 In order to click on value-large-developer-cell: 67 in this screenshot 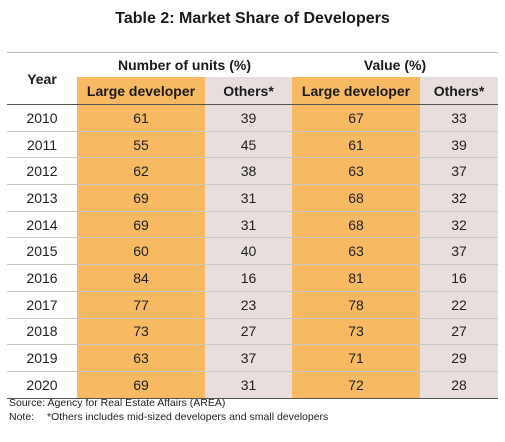, I will do `click(356, 118)`.